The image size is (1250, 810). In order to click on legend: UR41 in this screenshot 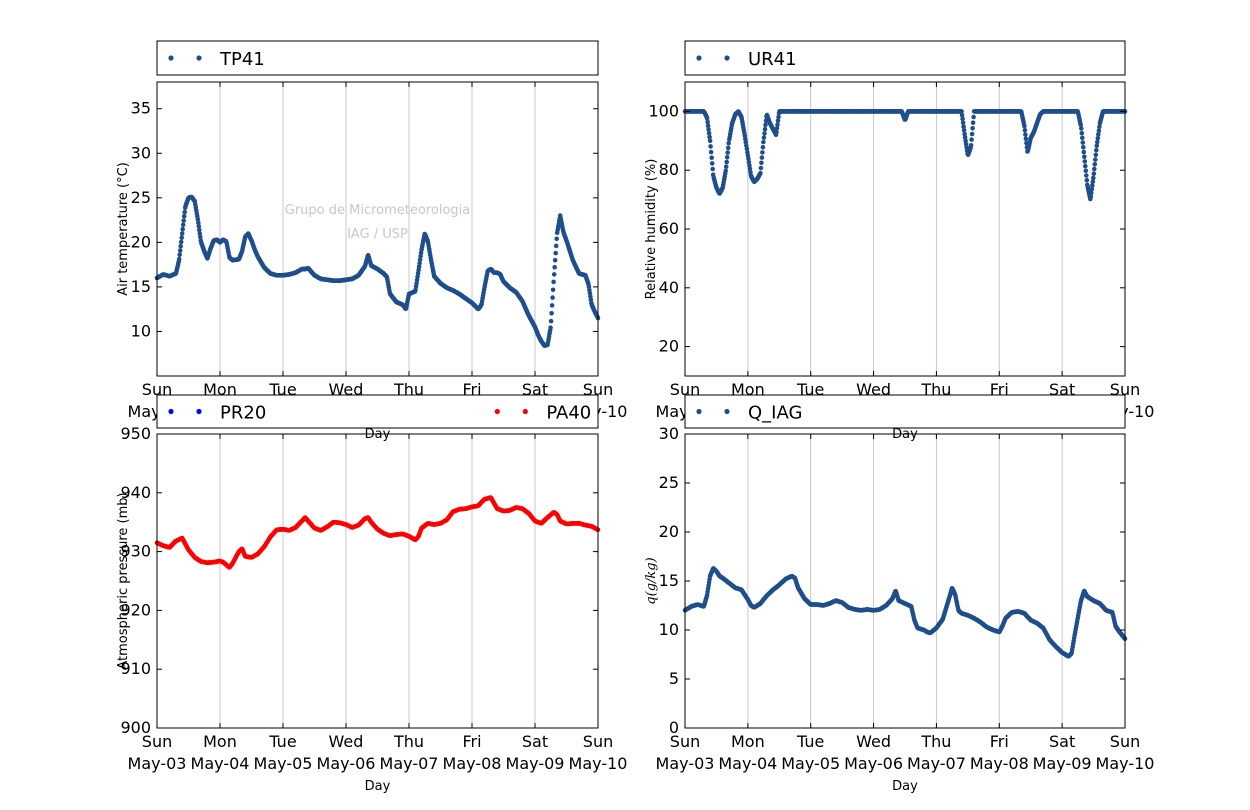, I will do `click(905, 58)`.